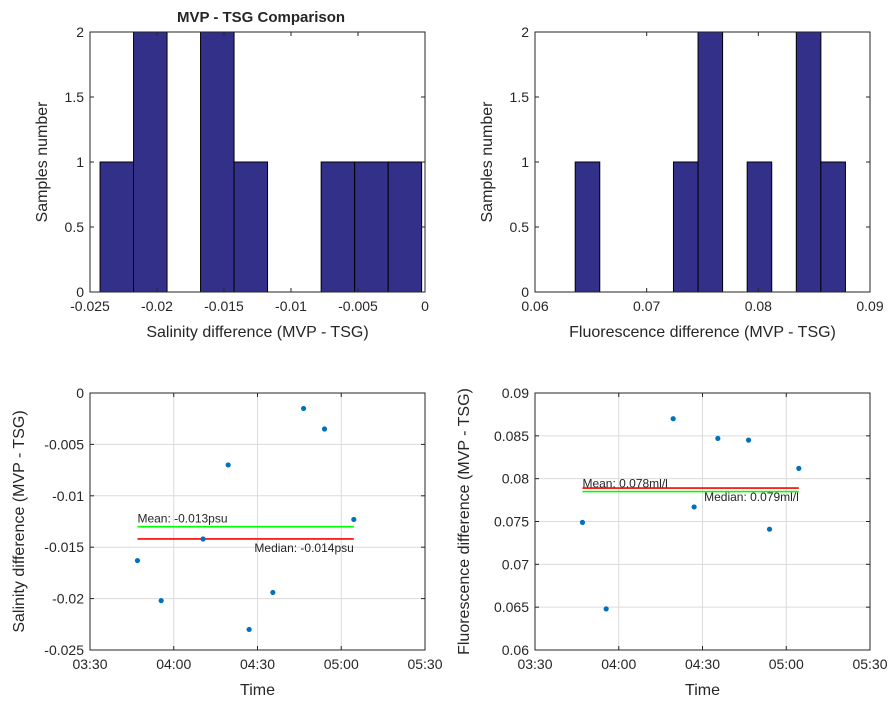 Image resolution: width=892 pixels, height=706 pixels. I want to click on x-tick-label: -0.005, so click(358, 306).